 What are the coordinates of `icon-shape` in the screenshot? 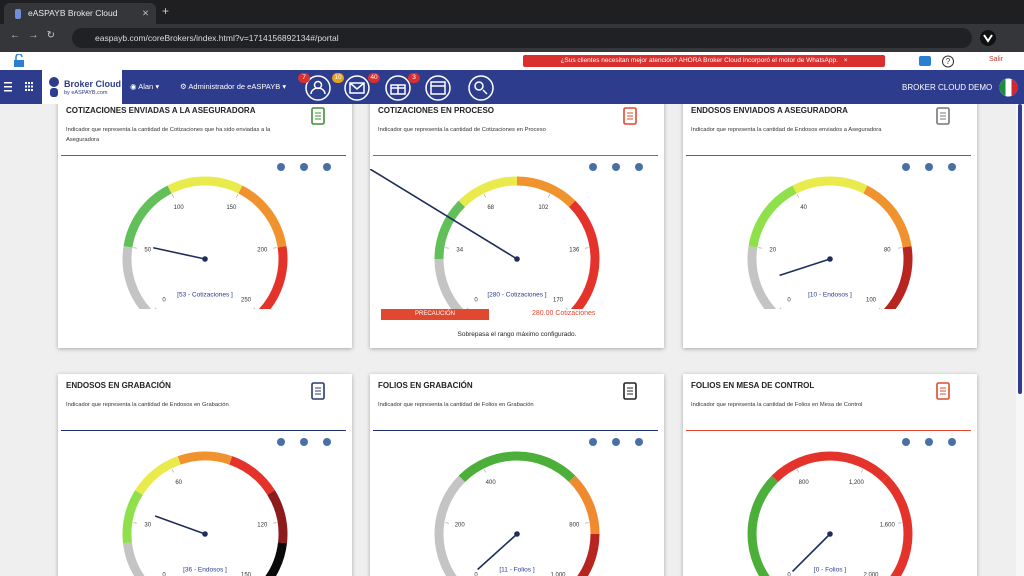 It's located at (318, 116).